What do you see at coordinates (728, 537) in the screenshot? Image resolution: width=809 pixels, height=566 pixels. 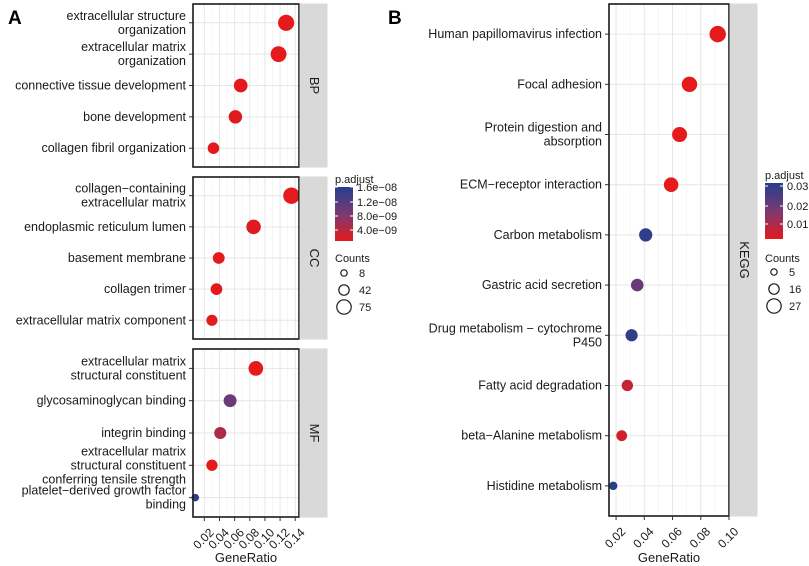 I see `x-tick-label: 0.10` at bounding box center [728, 537].